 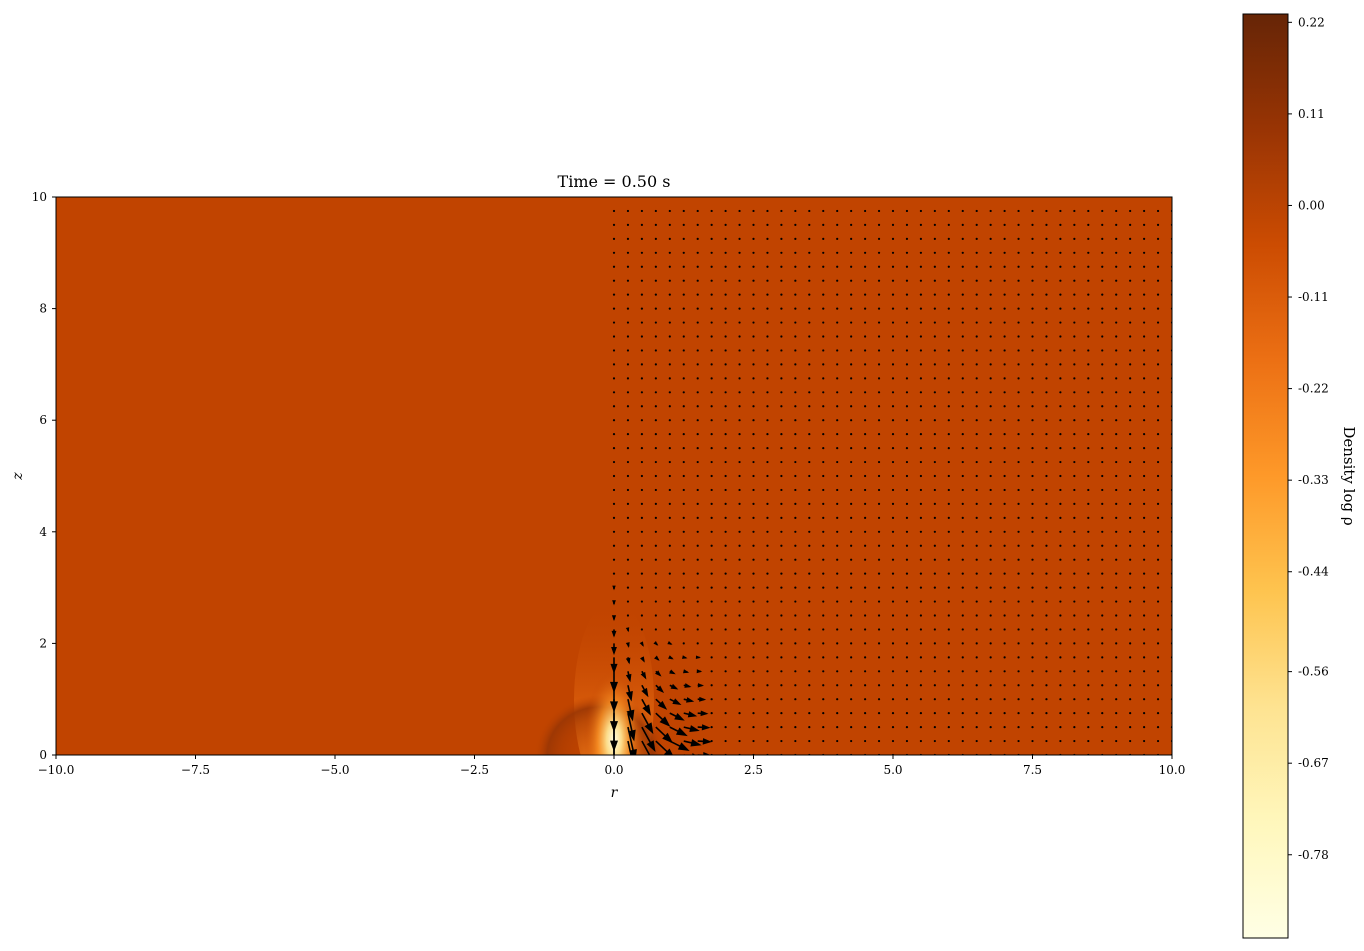 I want to click on x-tick-label: 5.0, so click(x=892, y=770).